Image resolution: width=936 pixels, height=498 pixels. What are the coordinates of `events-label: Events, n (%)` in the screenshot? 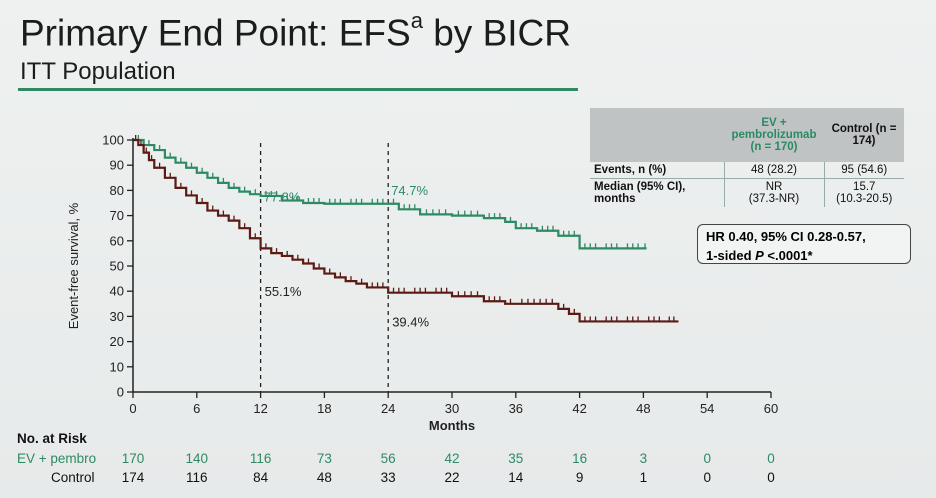 It's located at (657, 170).